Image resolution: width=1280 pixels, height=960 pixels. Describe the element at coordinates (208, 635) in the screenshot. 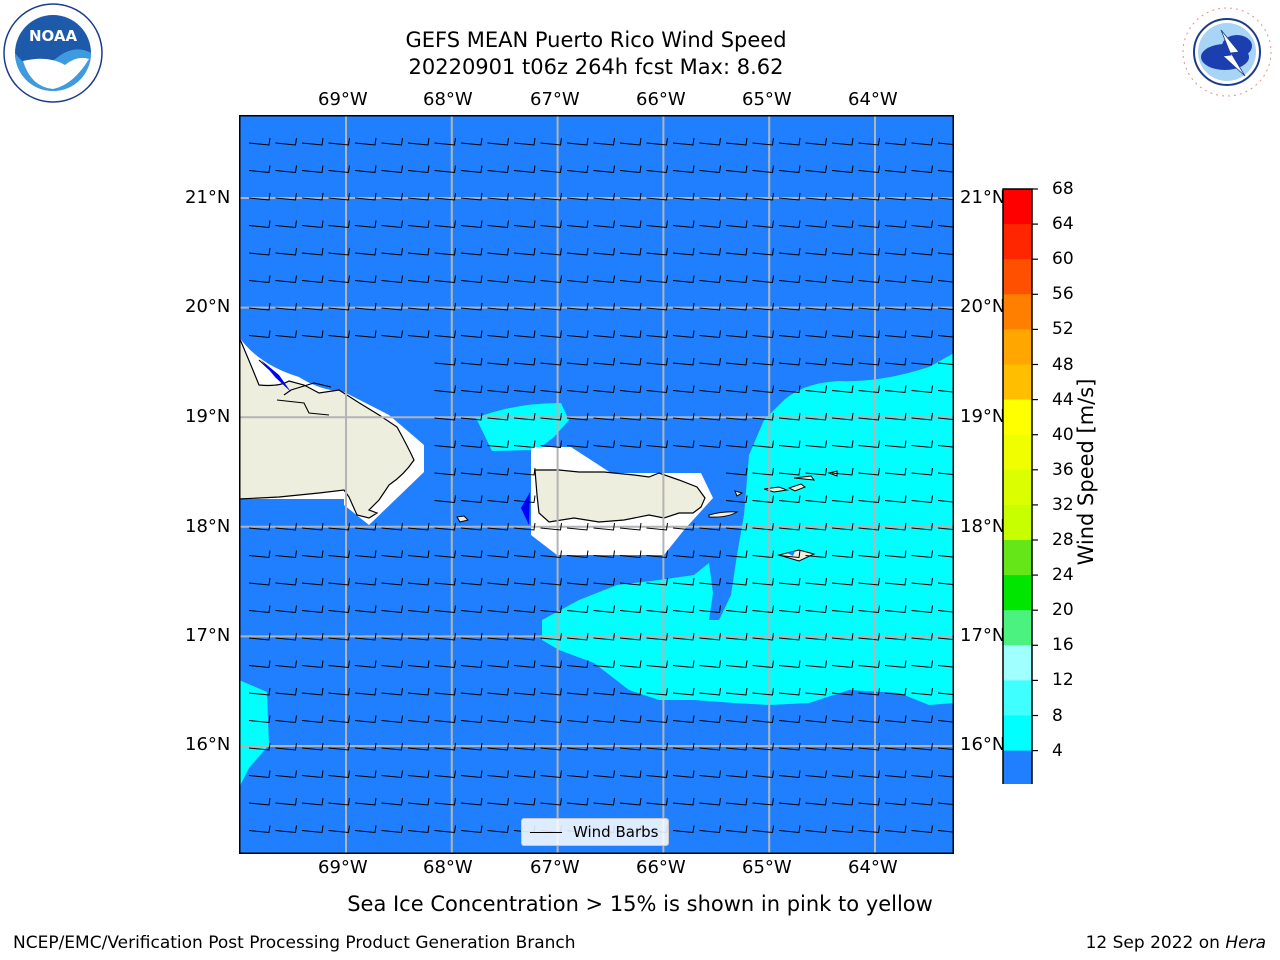

I see `lat-label-left: 17°N` at that location.